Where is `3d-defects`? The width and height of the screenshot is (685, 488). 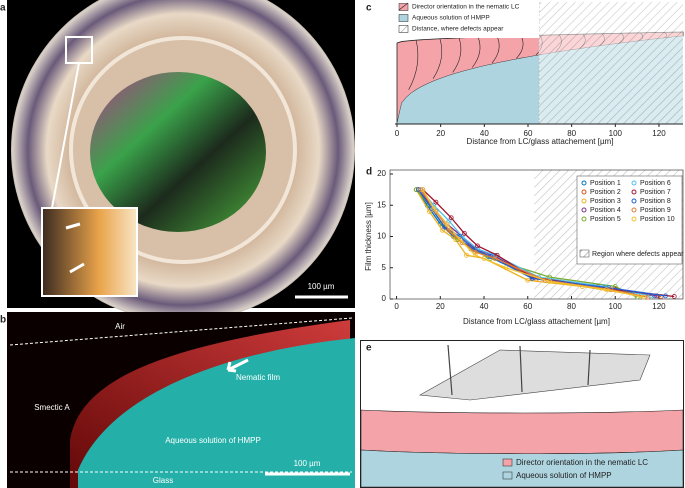 3d-defects is located at coordinates (519, 370).